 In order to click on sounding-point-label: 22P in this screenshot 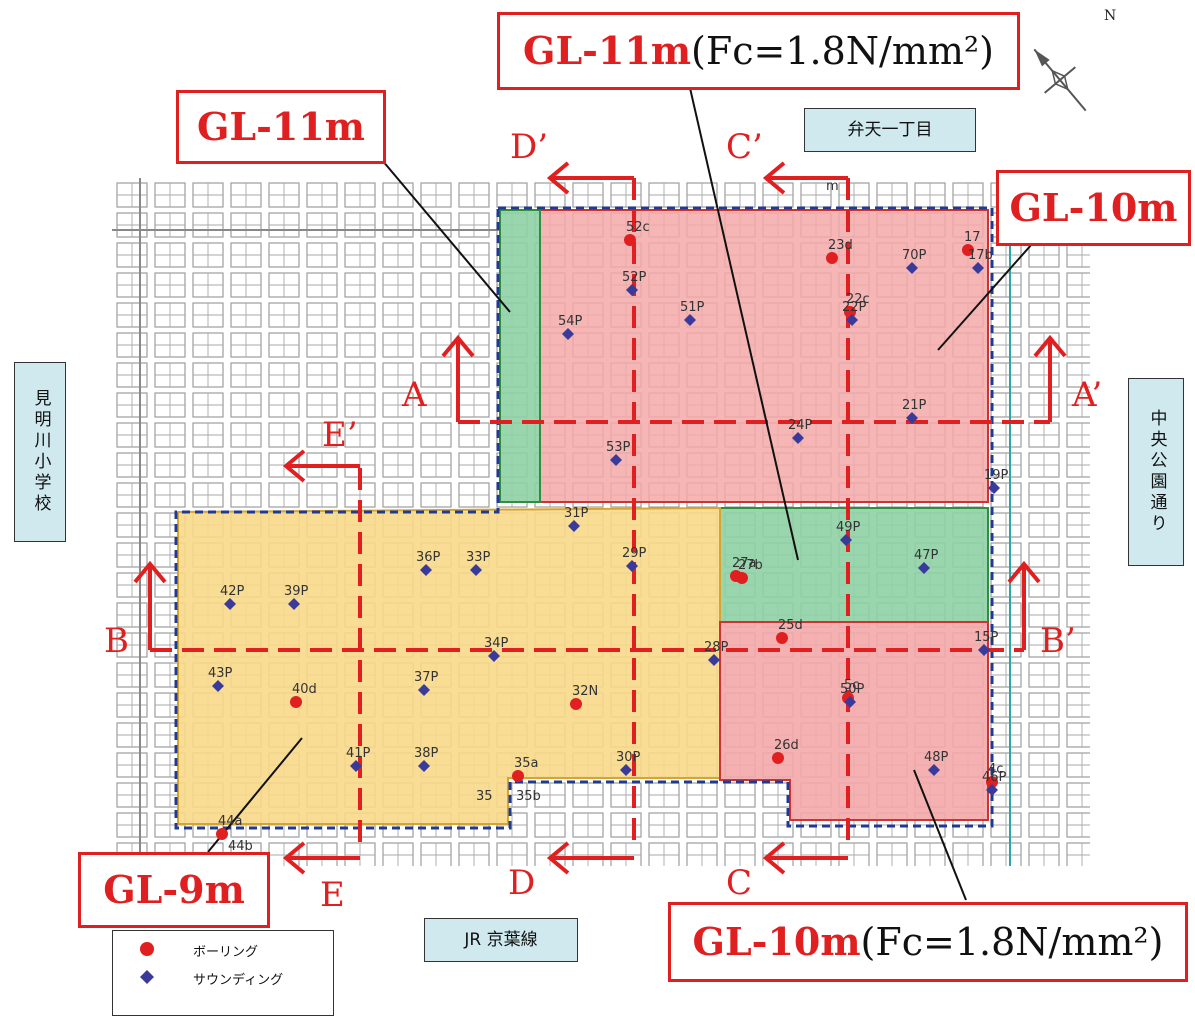, I will do `click(854, 307)`.